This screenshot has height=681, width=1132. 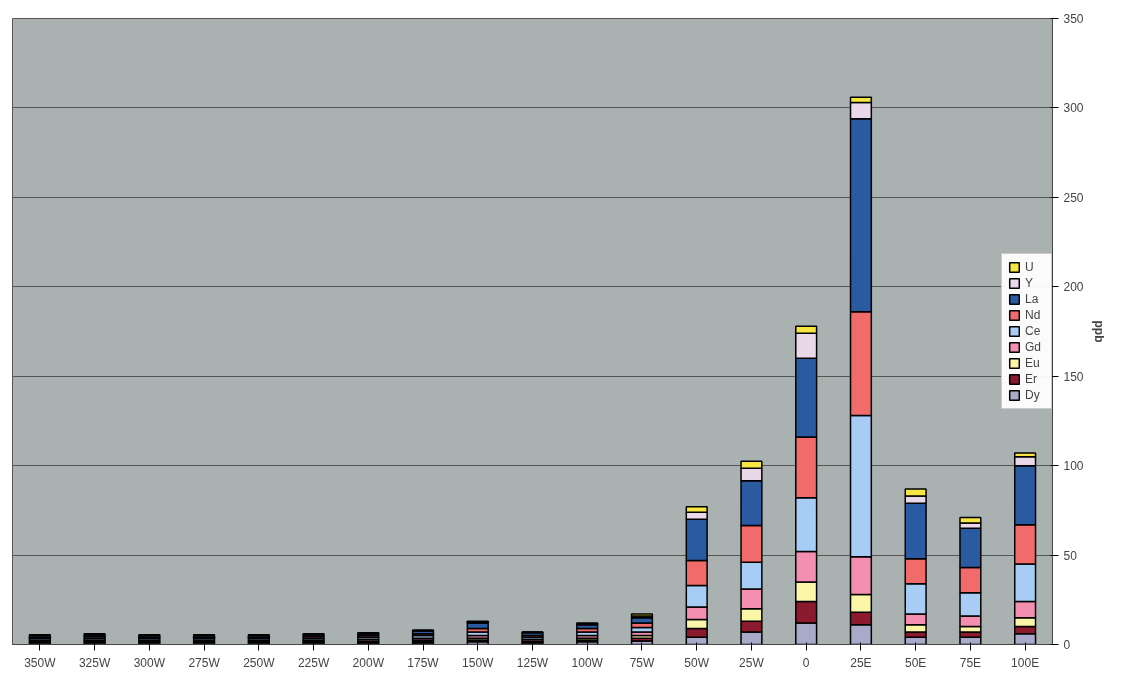 I want to click on y-tick-label: 100, so click(x=1073, y=466).